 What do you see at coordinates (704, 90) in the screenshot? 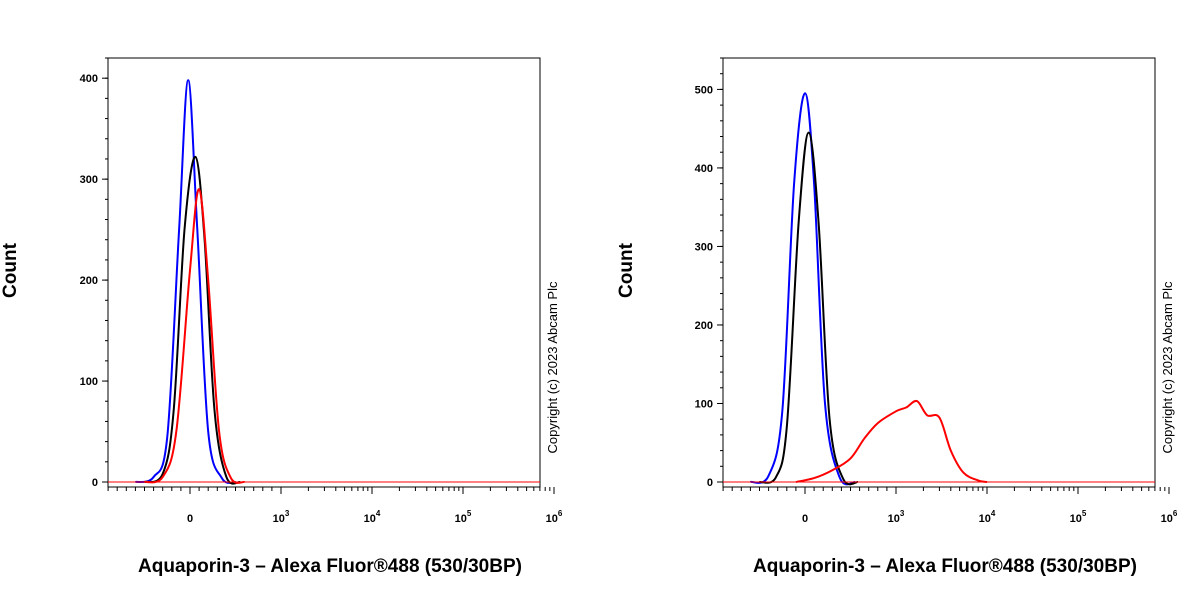
I see `y-tick-label: 500` at bounding box center [704, 90].